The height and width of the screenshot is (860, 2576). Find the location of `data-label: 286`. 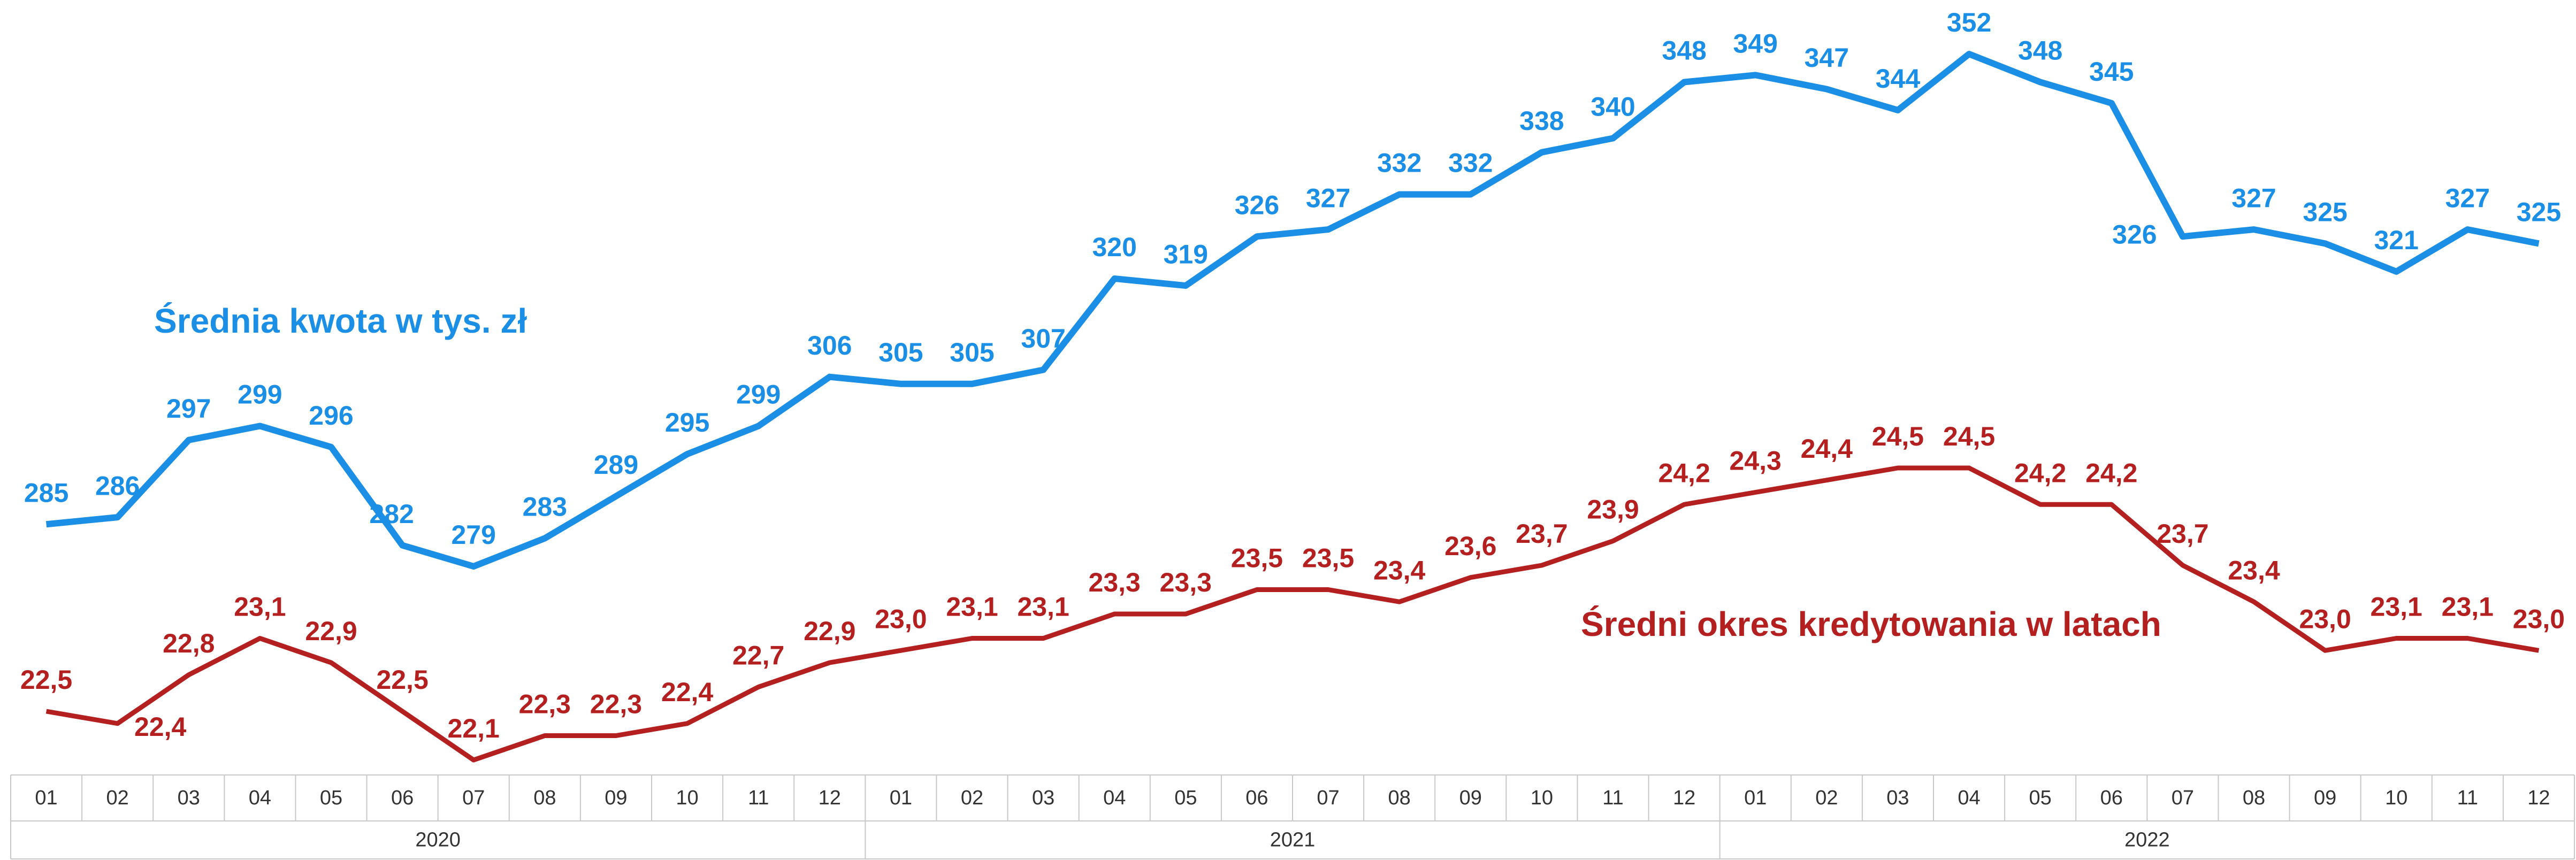

data-label: 286 is located at coordinates (117, 486).